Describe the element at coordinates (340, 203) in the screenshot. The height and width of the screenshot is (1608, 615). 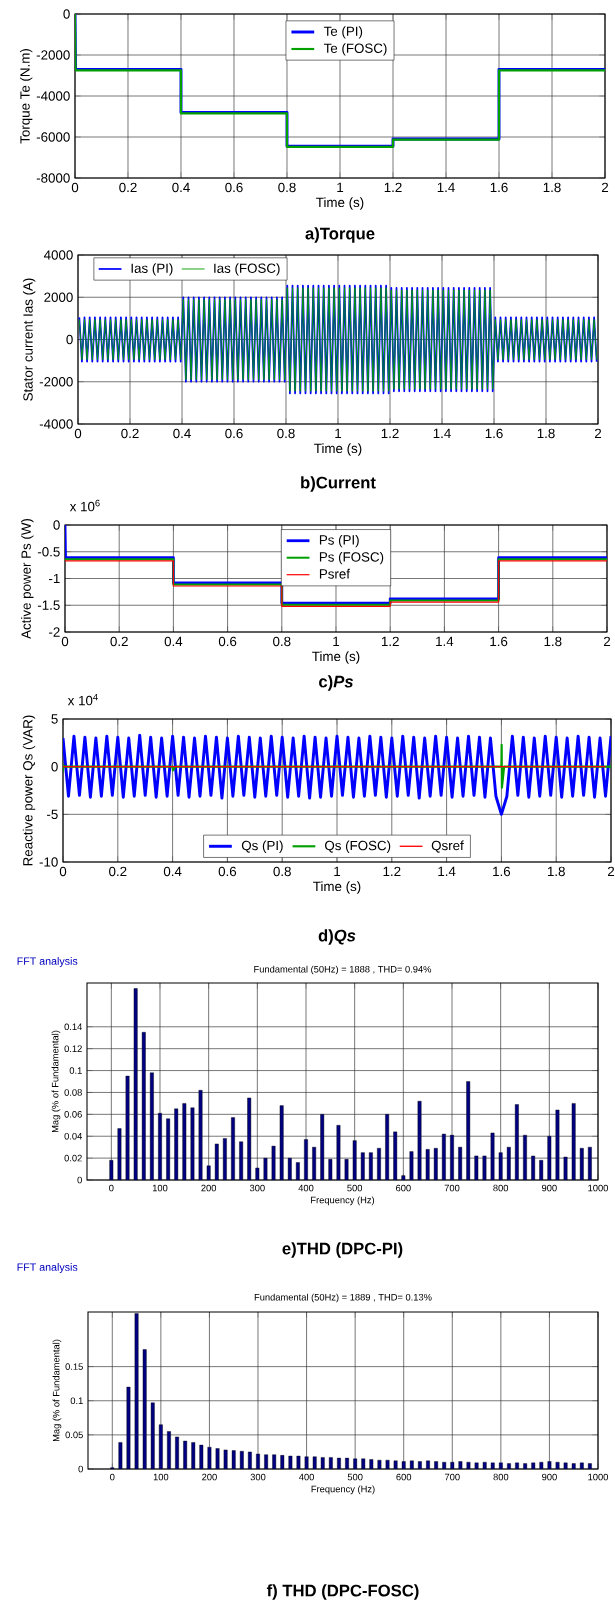
I see `x-axis-title: Time (s)` at that location.